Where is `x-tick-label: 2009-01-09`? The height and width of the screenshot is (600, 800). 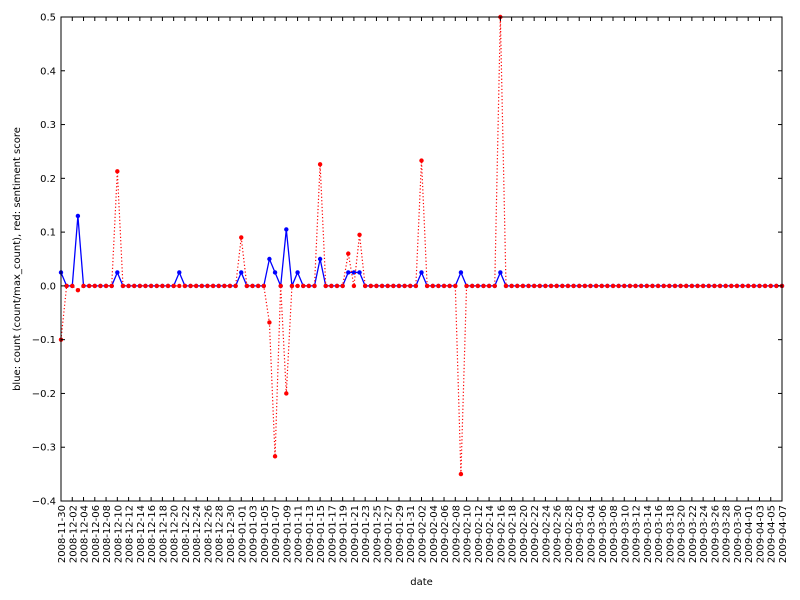 x-tick-label: 2009-01-09 is located at coordinates (287, 534).